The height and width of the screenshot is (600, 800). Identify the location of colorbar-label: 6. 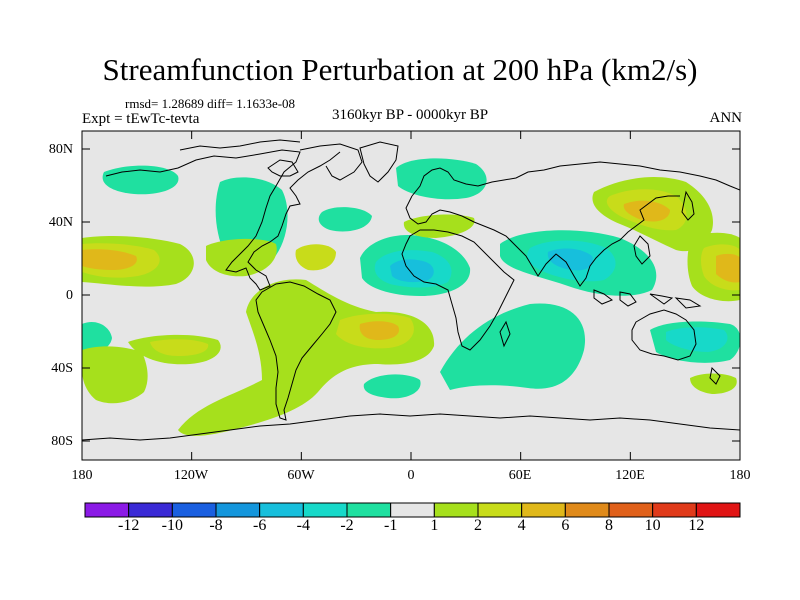
(565, 525).